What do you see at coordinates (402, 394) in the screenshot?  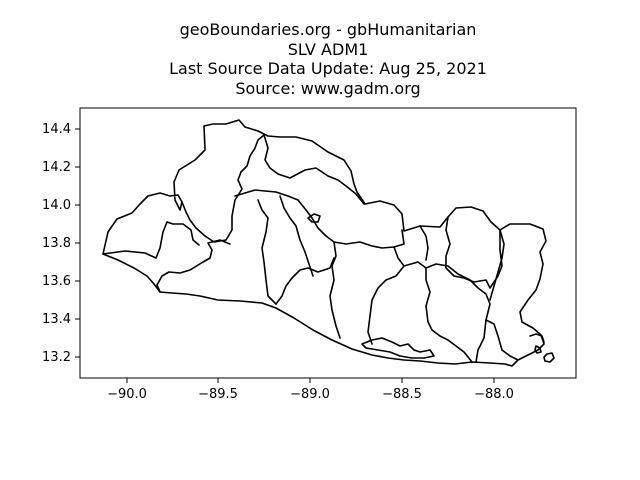 I see `x-tick-label: −88.5` at bounding box center [402, 394].